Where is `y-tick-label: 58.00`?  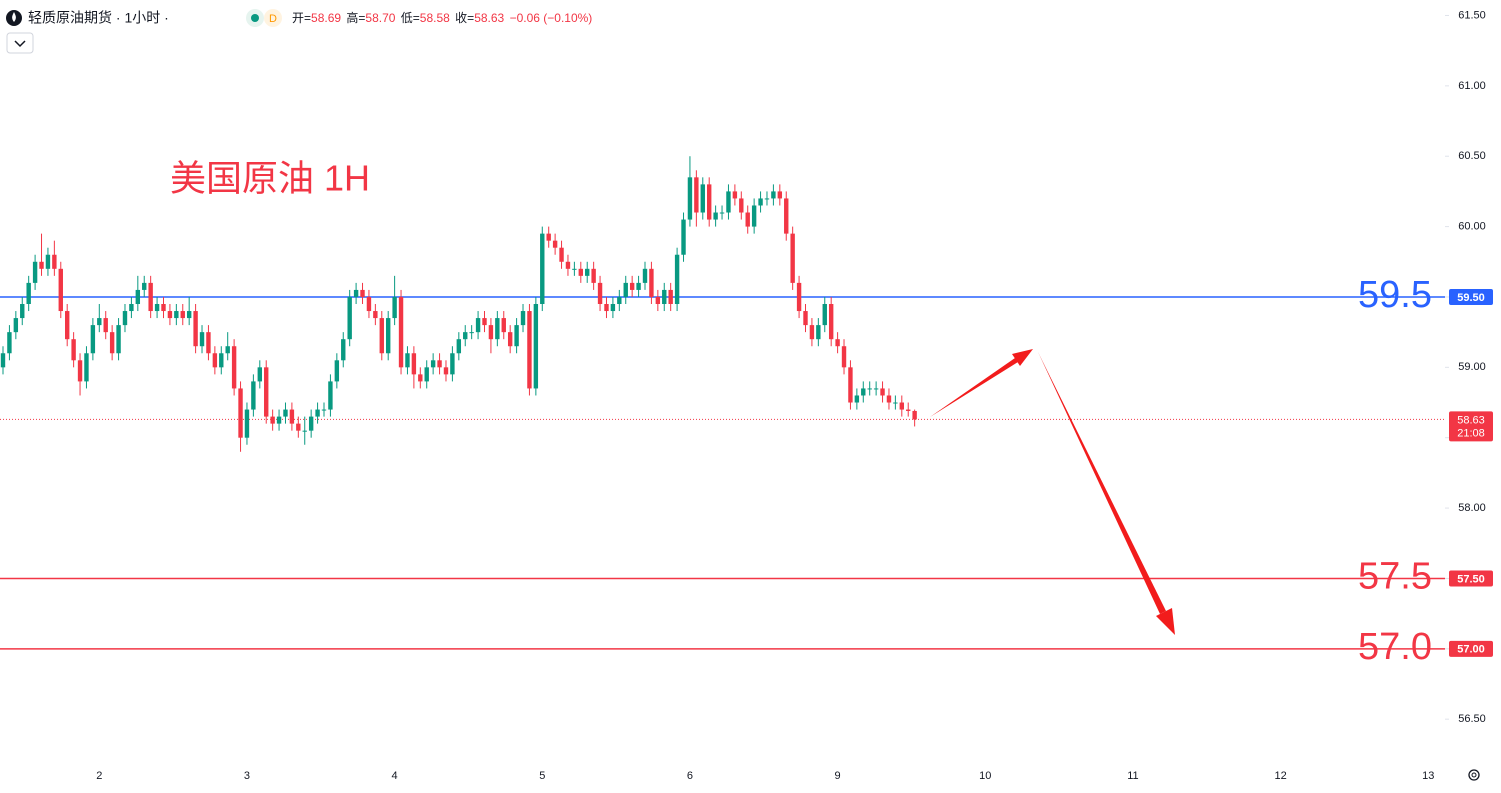
y-tick-label: 58.00 is located at coordinates (1472, 508).